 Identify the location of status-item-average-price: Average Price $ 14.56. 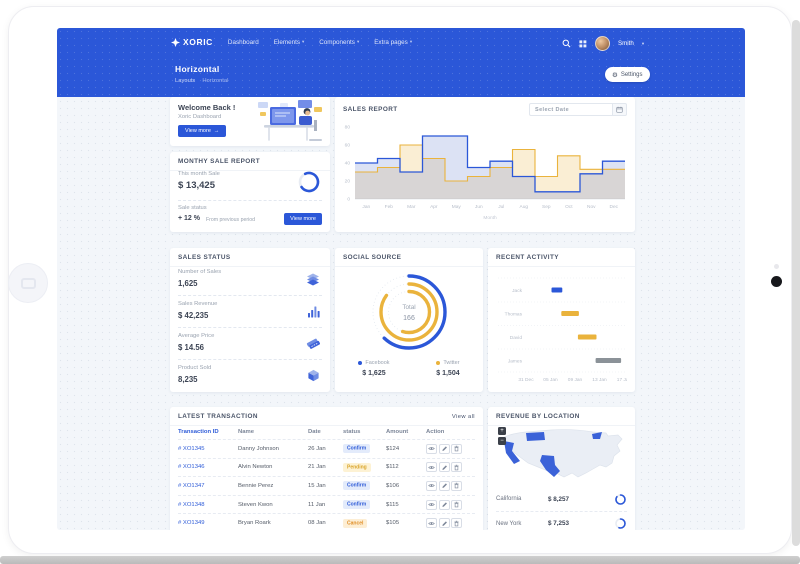
(250, 344).